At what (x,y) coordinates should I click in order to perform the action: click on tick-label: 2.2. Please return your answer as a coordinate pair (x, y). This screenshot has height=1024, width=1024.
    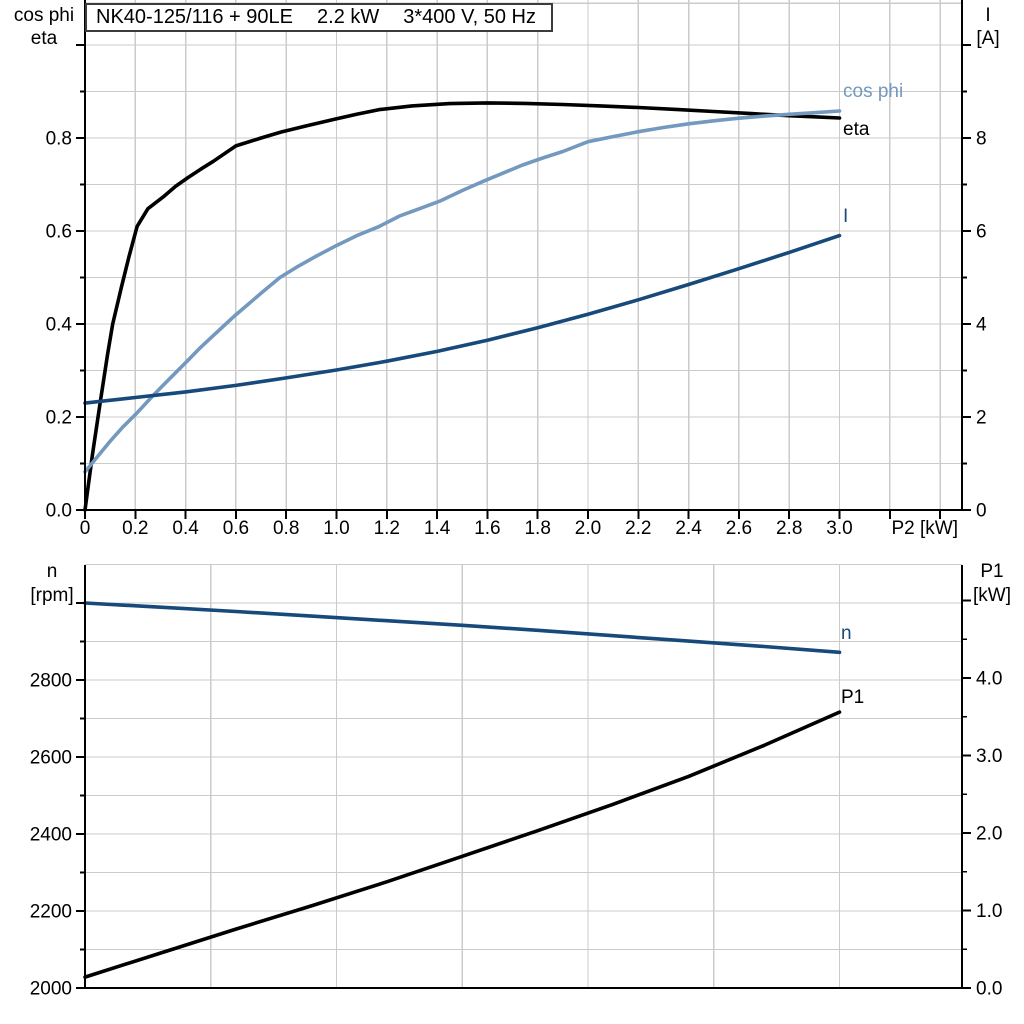
    Looking at the image, I should click on (638, 528).